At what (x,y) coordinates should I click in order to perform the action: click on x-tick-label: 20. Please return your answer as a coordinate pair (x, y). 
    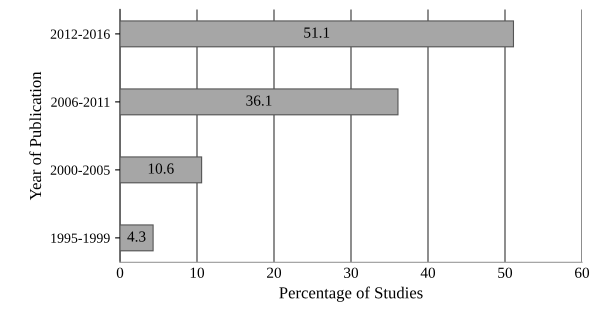
    Looking at the image, I should click on (274, 273).